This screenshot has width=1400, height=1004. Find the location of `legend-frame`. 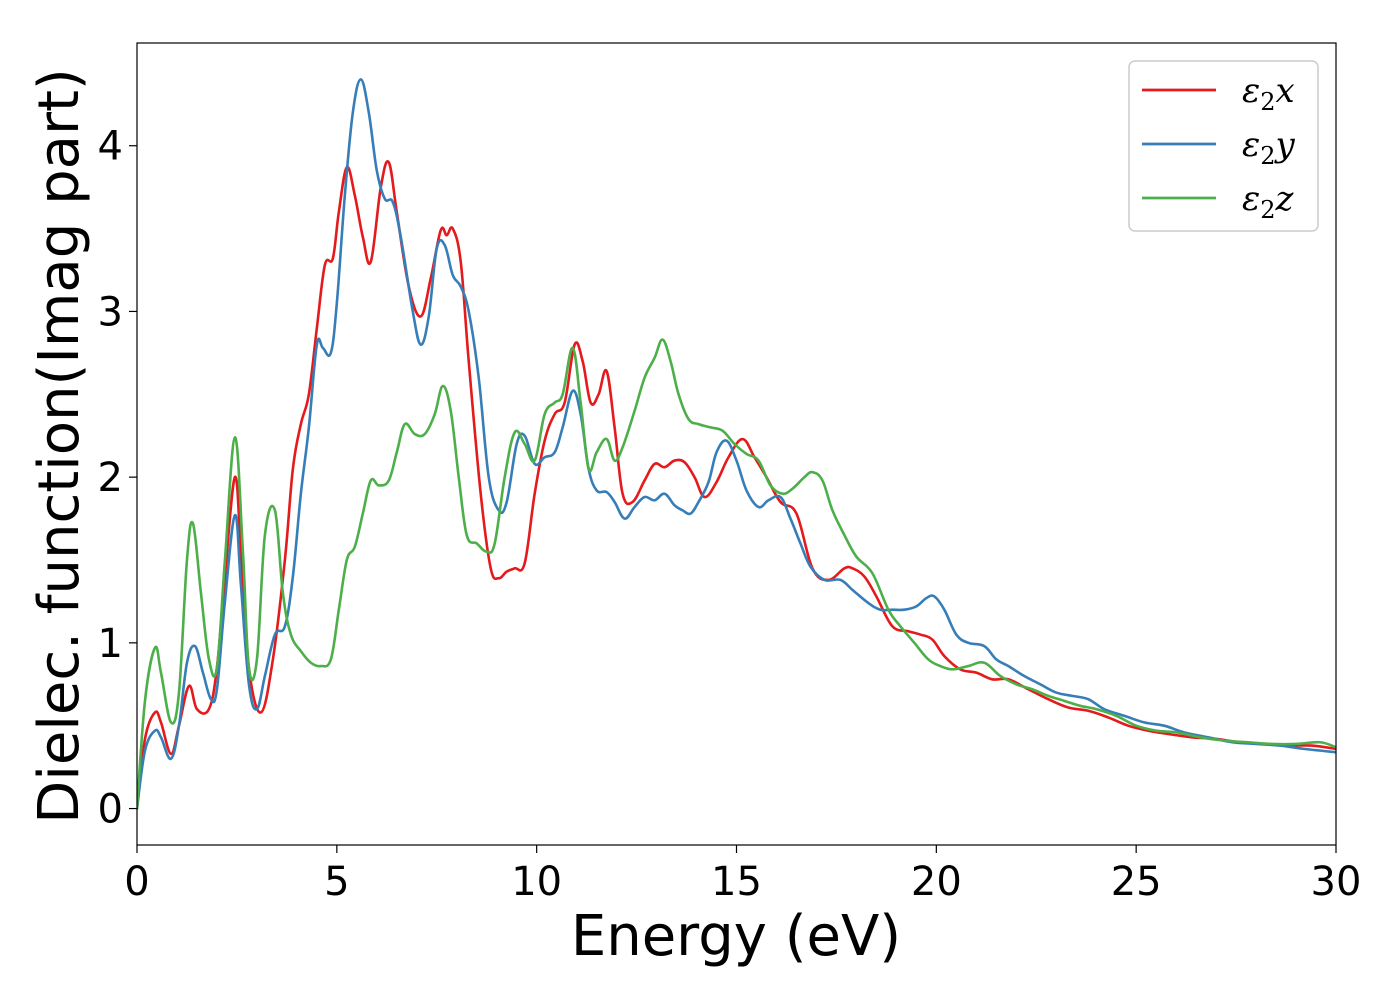

legend-frame is located at coordinates (1223, 146).